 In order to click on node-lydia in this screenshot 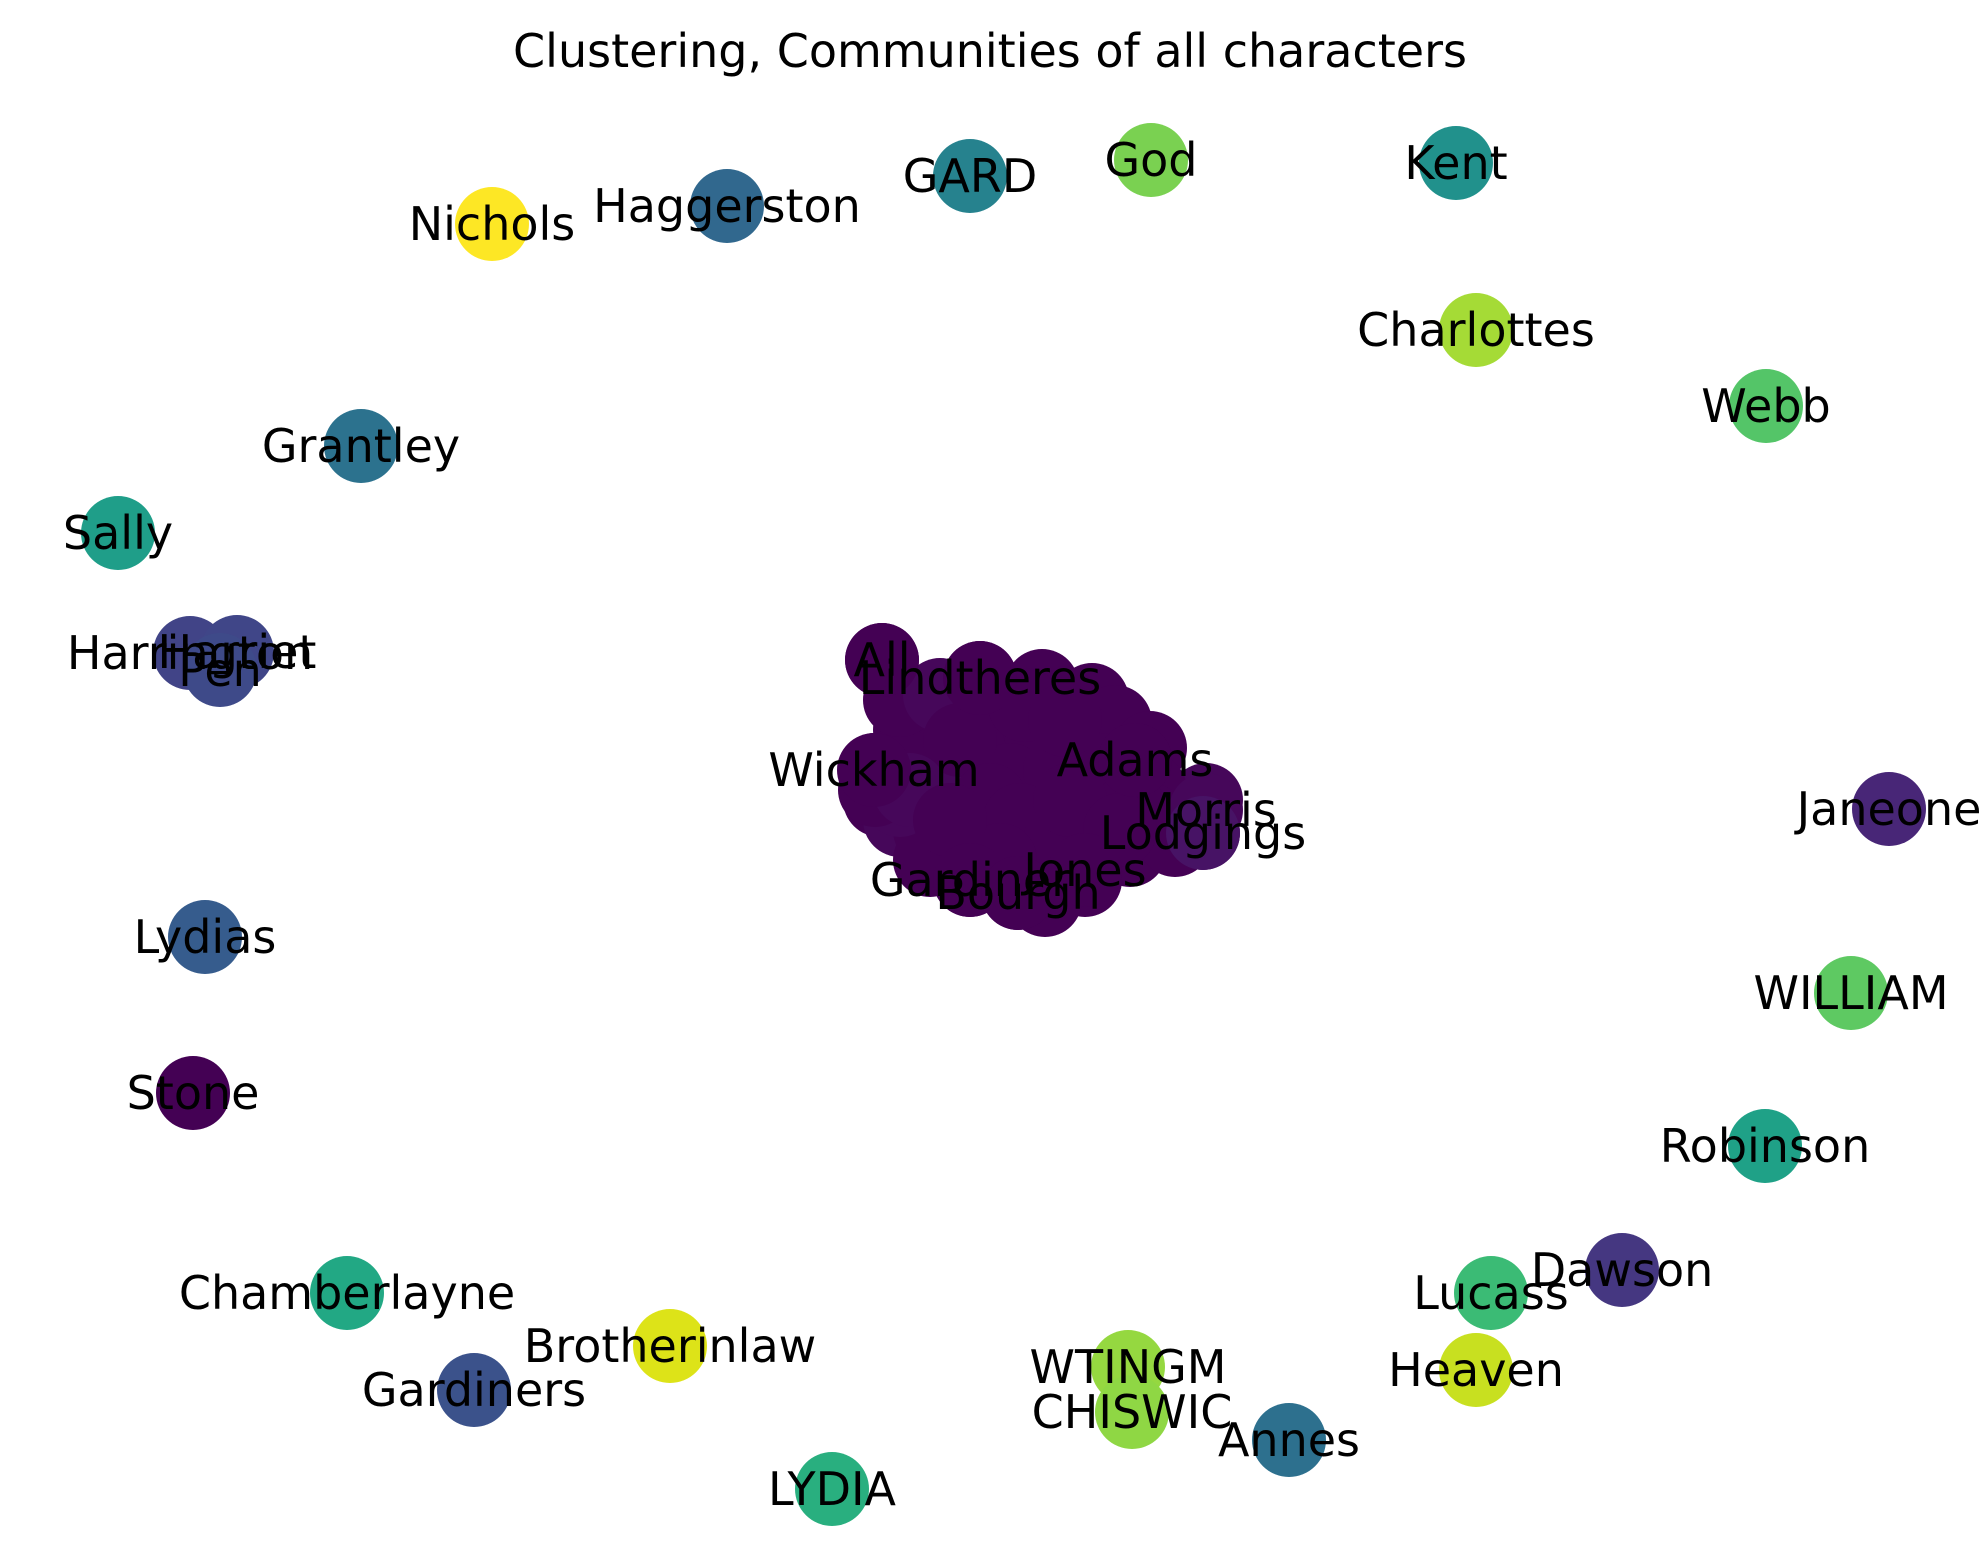, I will do `click(832, 1489)`.